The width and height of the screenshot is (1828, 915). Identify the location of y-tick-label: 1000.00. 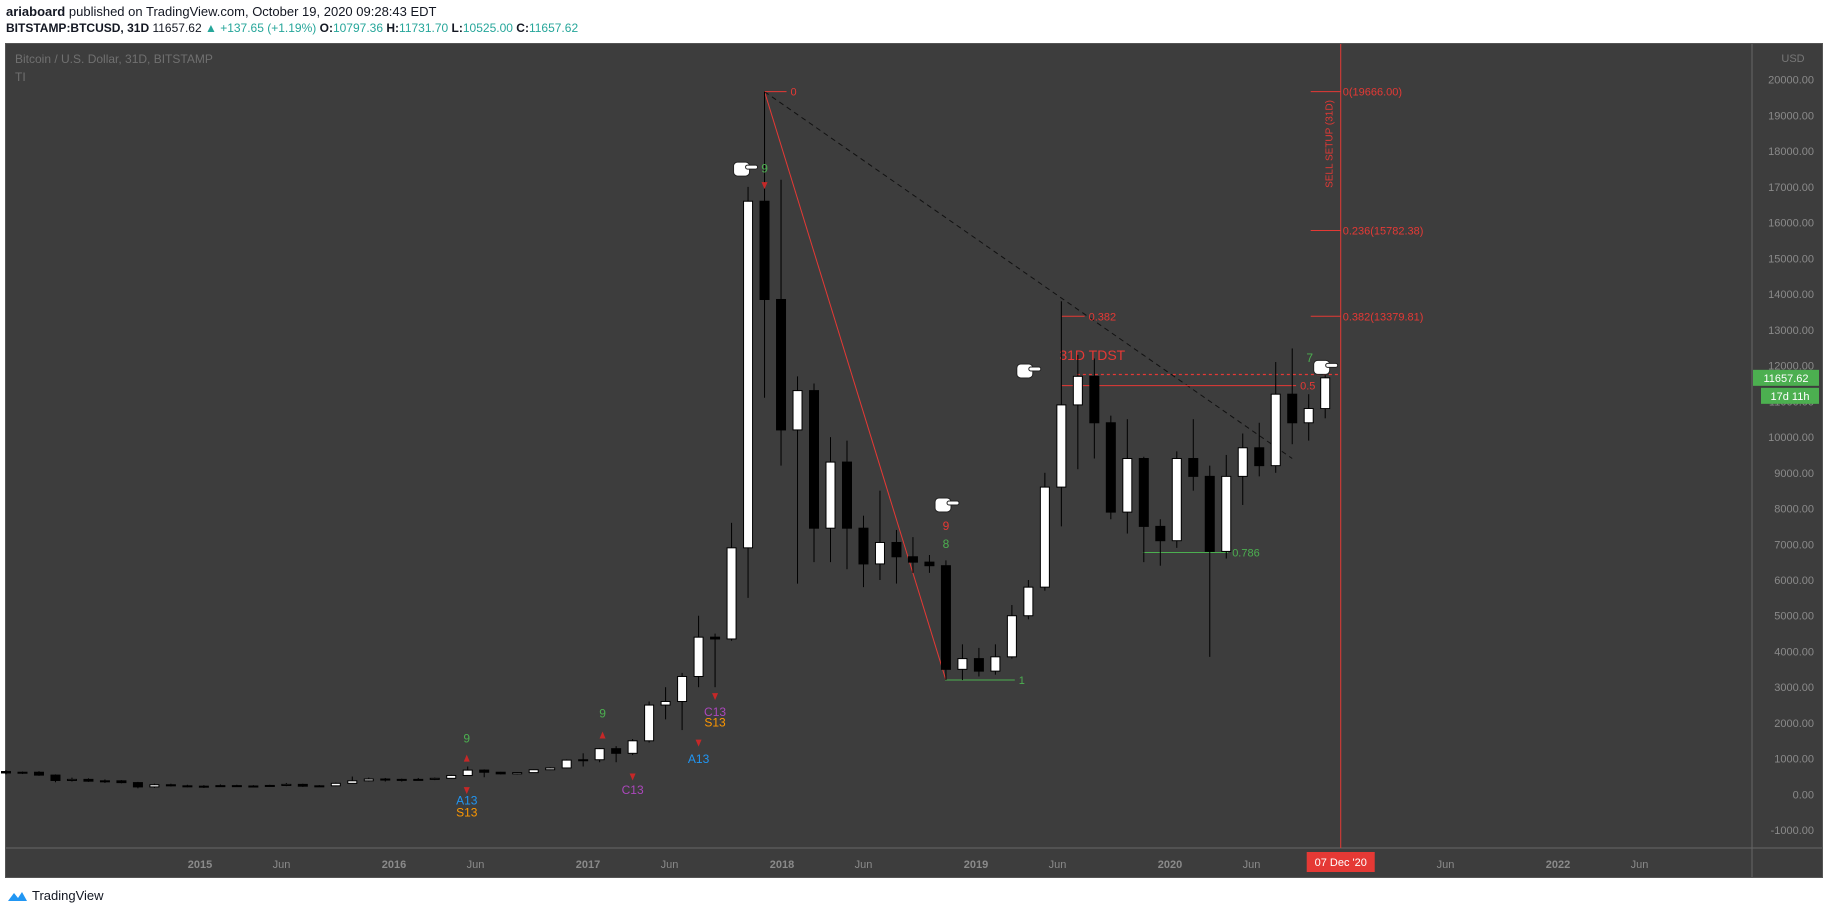
(1794, 760).